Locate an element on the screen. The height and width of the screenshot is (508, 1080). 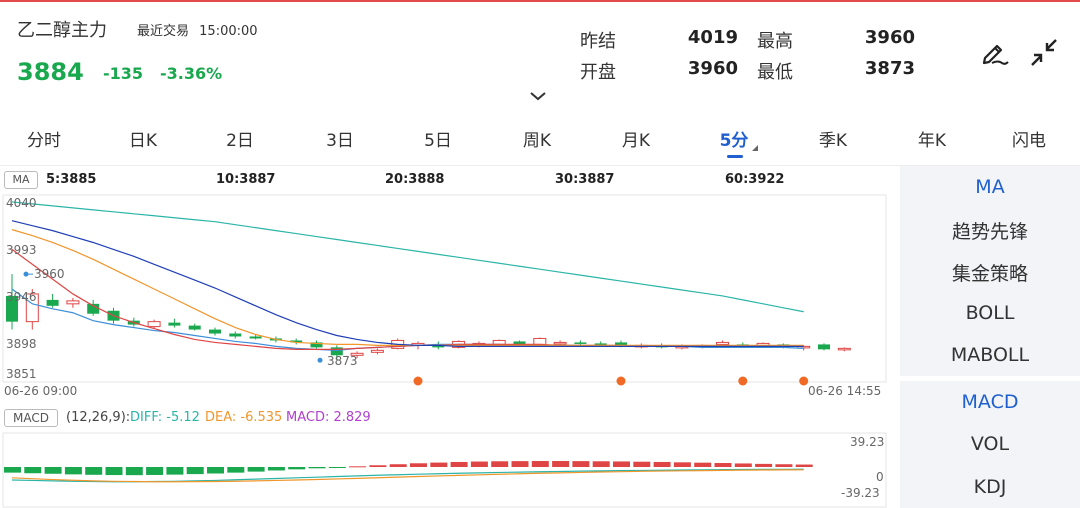
recent-label: 最近交易 is located at coordinates (163, 31).